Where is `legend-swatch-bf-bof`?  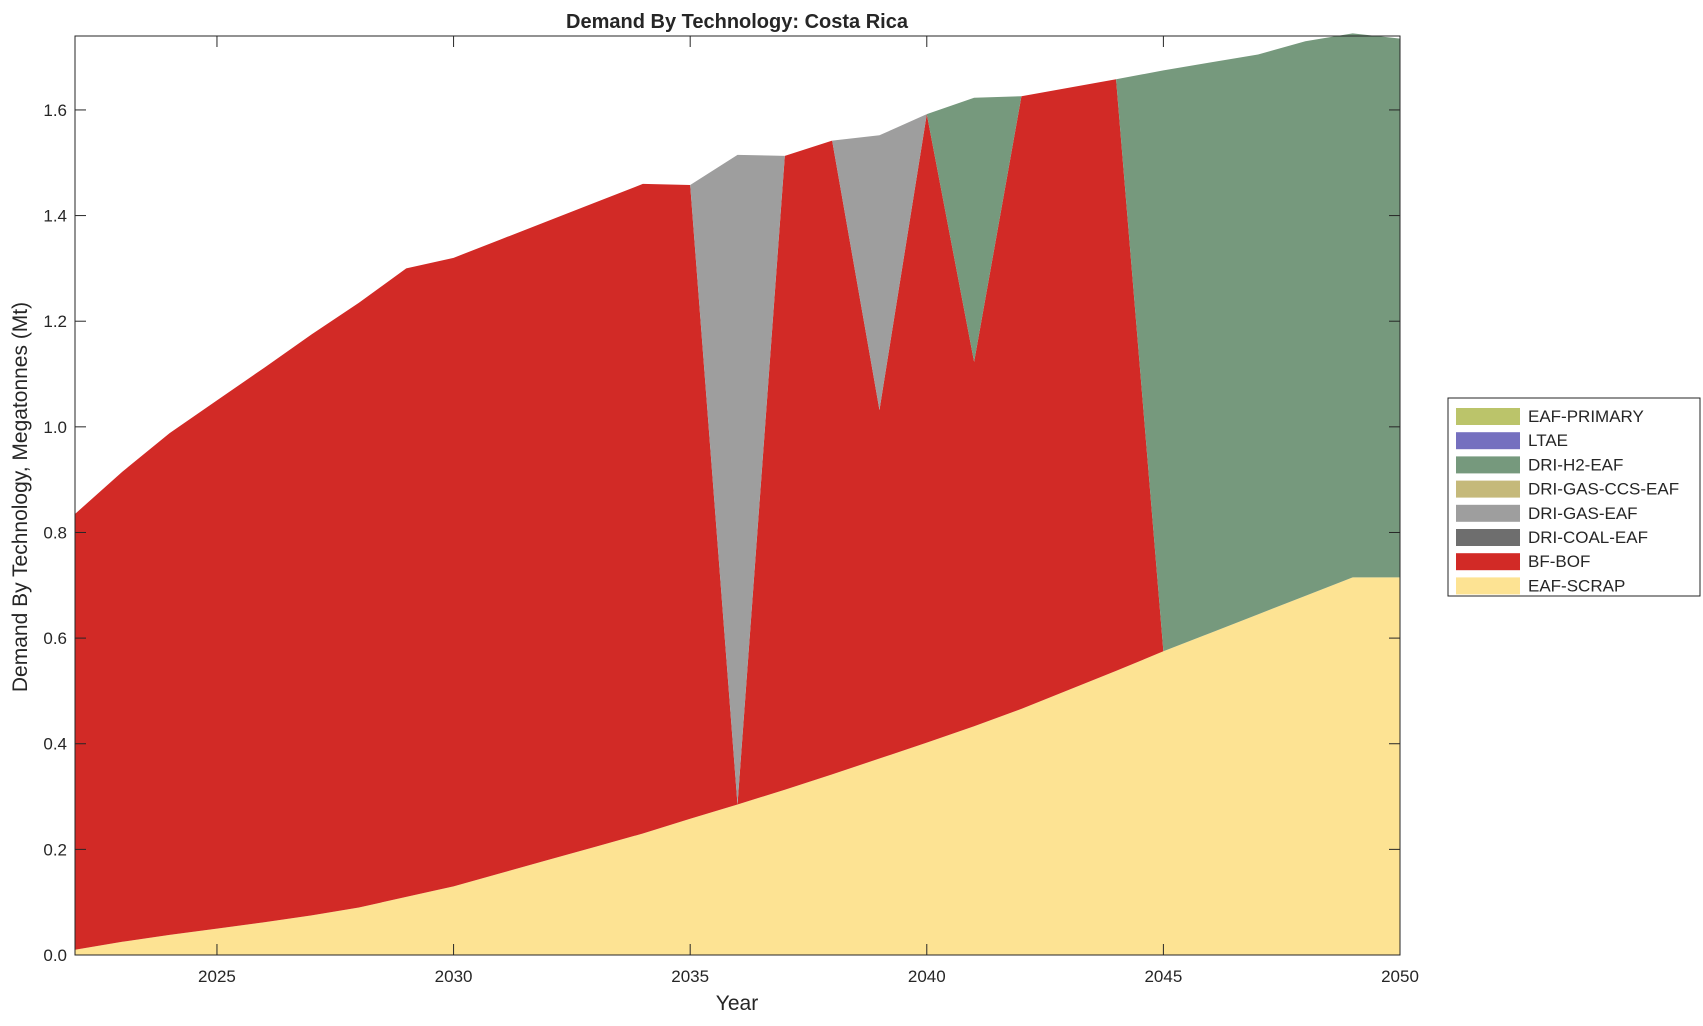
legend-swatch-bf-bof is located at coordinates (1488, 562).